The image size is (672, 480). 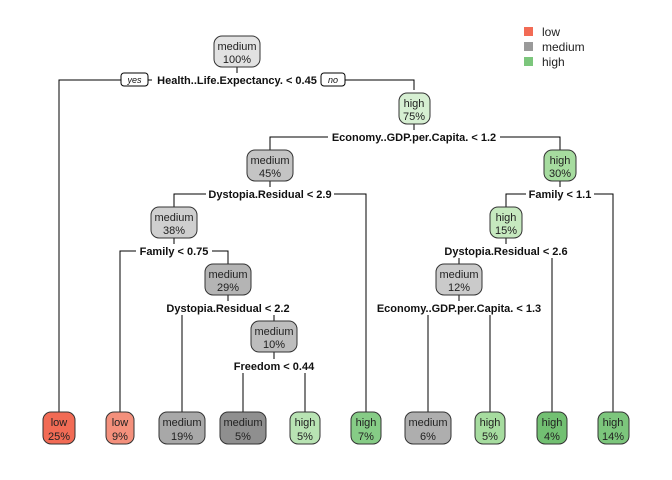 I want to click on node-percent: 100%, so click(x=237, y=60).